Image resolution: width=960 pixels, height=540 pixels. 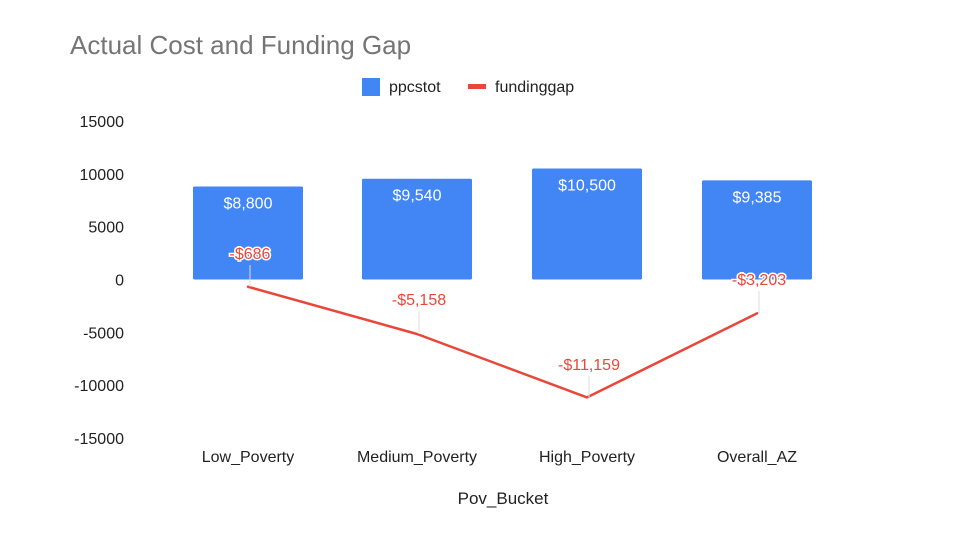 What do you see at coordinates (587, 457) in the screenshot?
I see `x-tick-label: High_Poverty` at bounding box center [587, 457].